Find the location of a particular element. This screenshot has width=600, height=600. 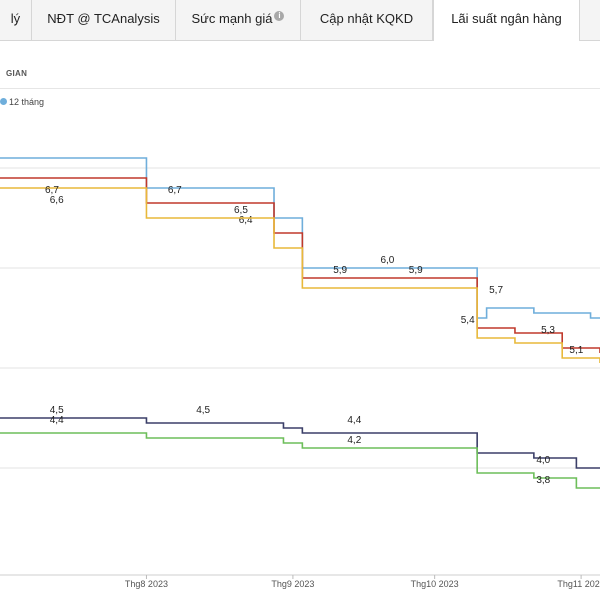

tab-label: NĐT @ TCAnalysis is located at coordinates (103, 18).